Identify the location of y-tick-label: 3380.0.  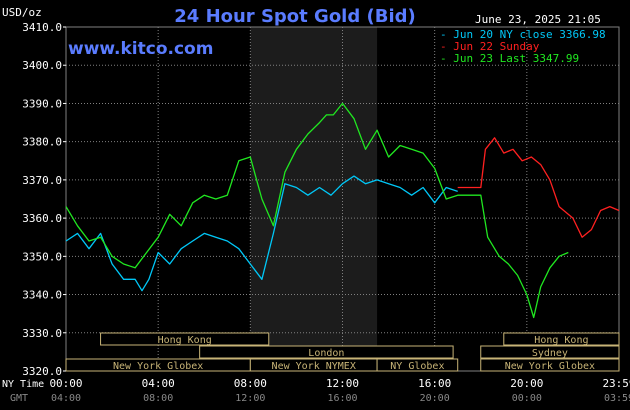
(42, 142).